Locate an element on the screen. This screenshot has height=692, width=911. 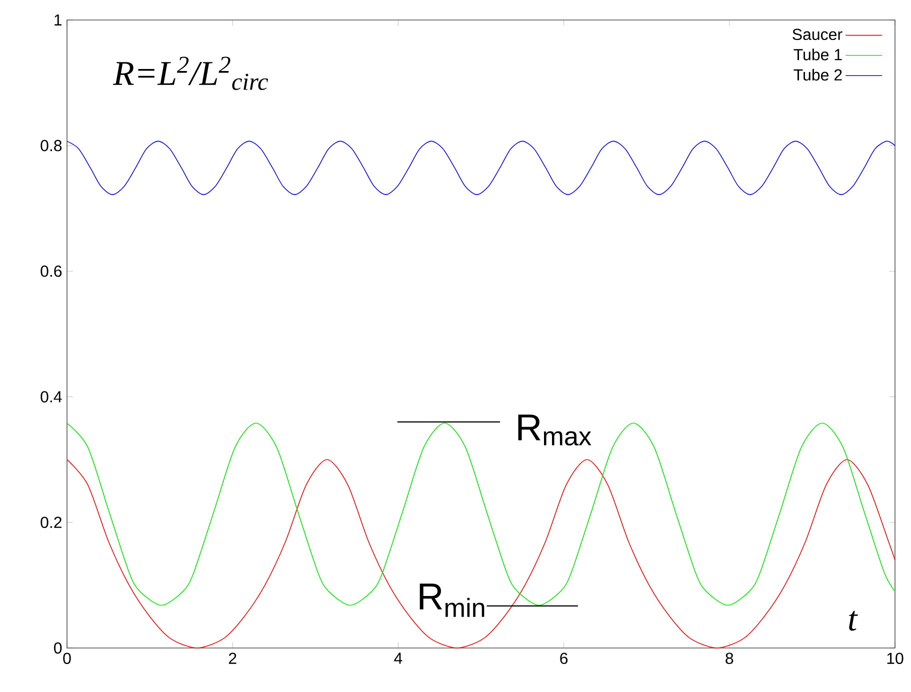
x-axis-title: t is located at coordinates (853, 620).